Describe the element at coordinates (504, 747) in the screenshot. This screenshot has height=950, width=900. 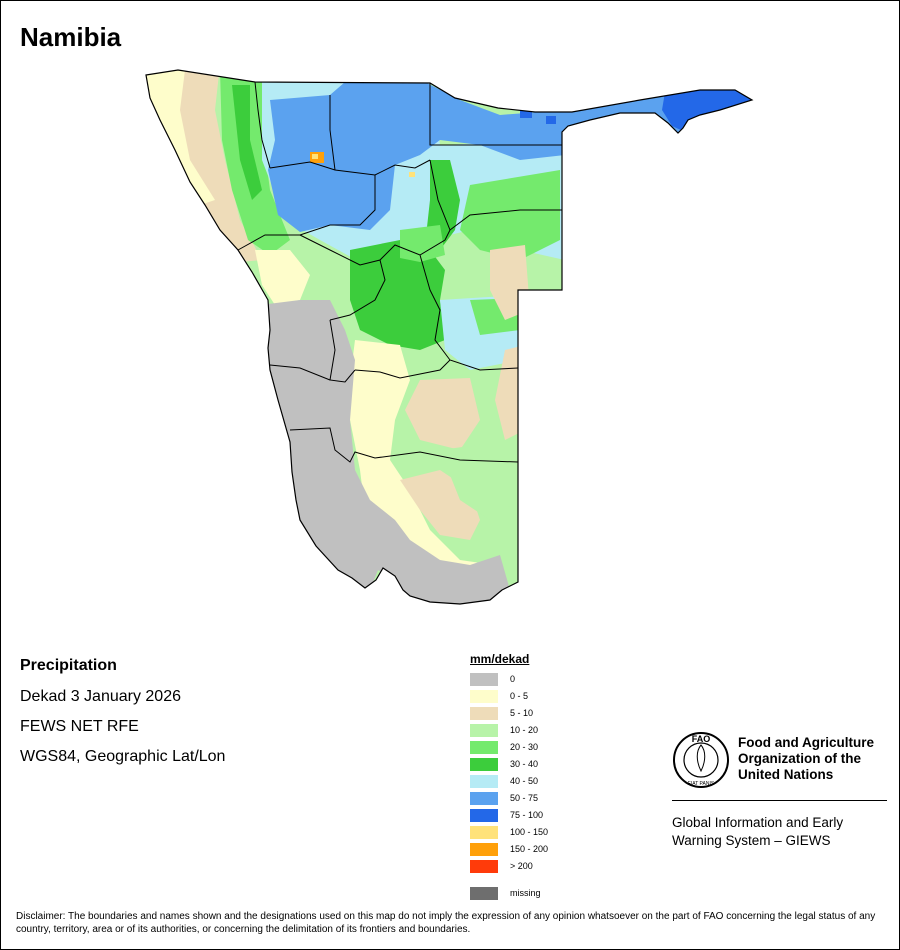
I see `legend-item: 20 - 30` at that location.